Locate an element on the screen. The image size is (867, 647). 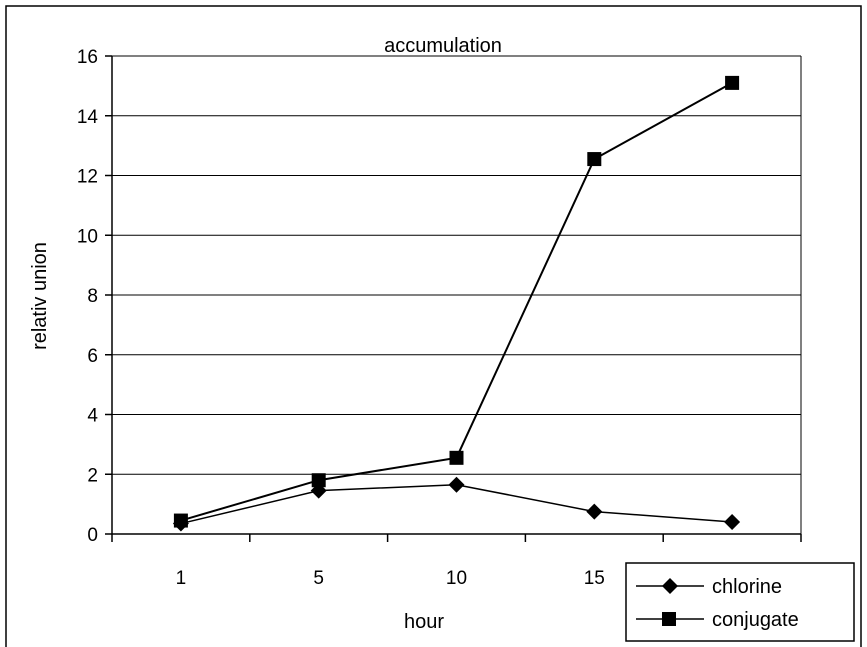
x-tick-label: 10 is located at coordinates (456, 578).